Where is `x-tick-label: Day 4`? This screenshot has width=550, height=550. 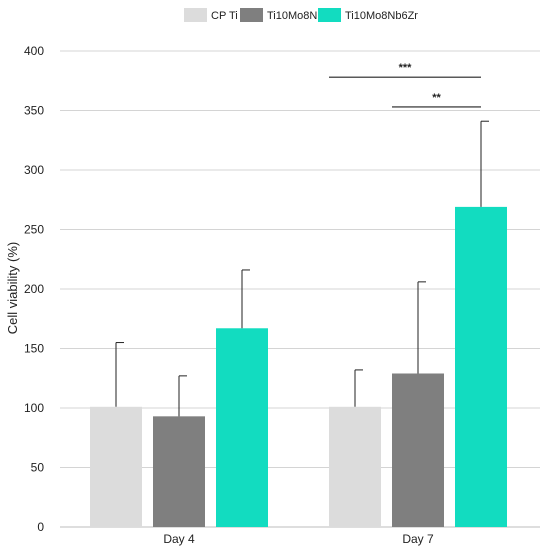 x-tick-label: Day 4 is located at coordinates (179, 539).